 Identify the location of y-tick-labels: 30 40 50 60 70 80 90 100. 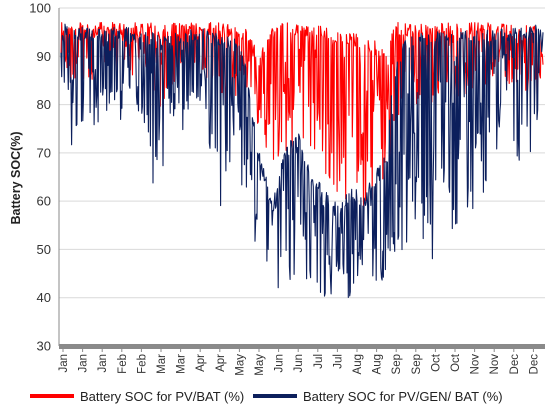
(40, 177).